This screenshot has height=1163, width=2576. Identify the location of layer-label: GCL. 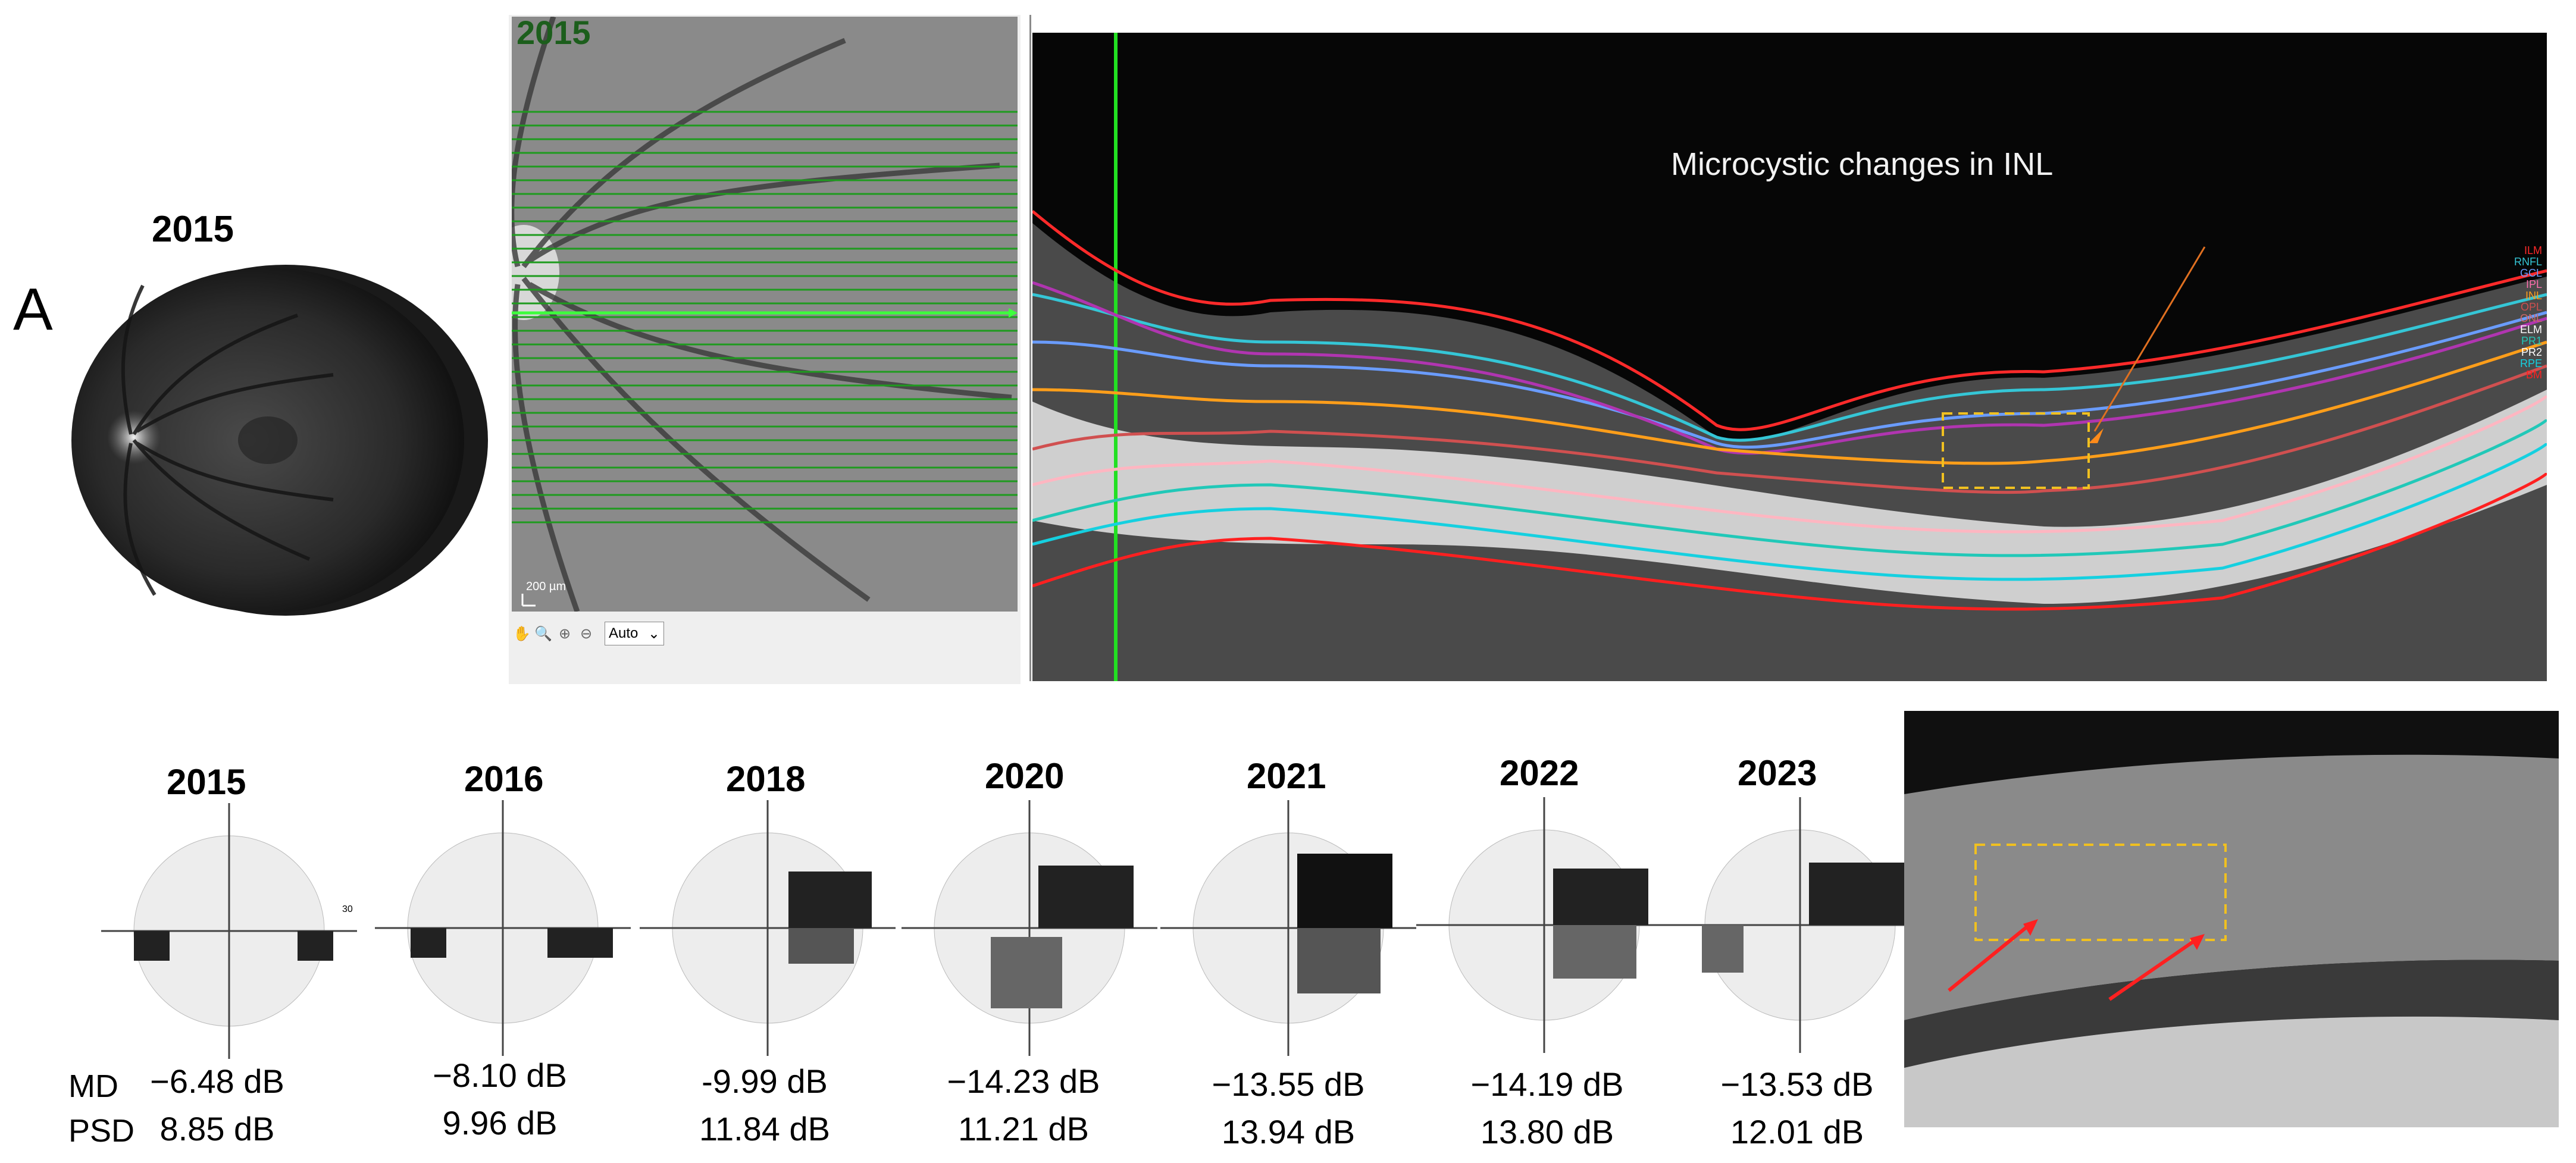
(2530, 273).